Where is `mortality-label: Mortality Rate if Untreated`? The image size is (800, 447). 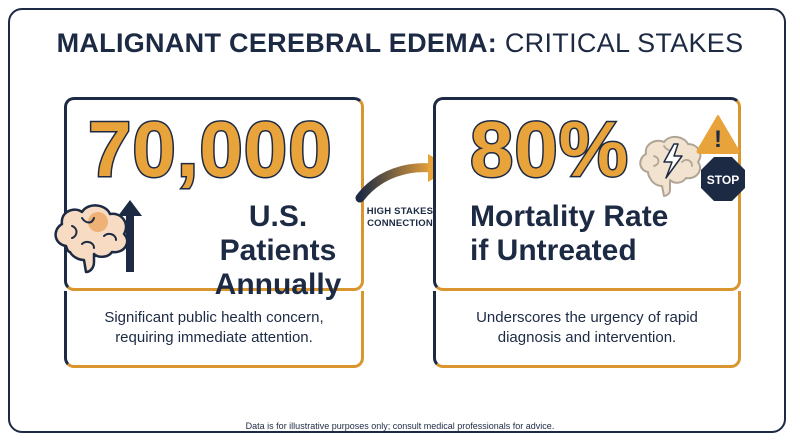
mortality-label: Mortality Rate if Untreated is located at coordinates (590, 234).